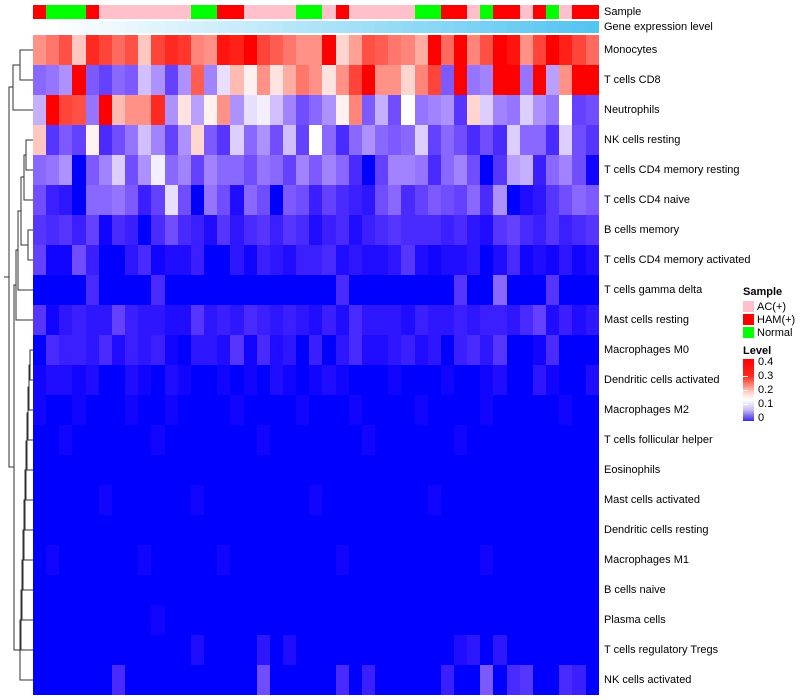 This screenshot has height=700, width=800. Describe the element at coordinates (757, 351) in the screenshot. I see `legend-level-title: Level` at that location.